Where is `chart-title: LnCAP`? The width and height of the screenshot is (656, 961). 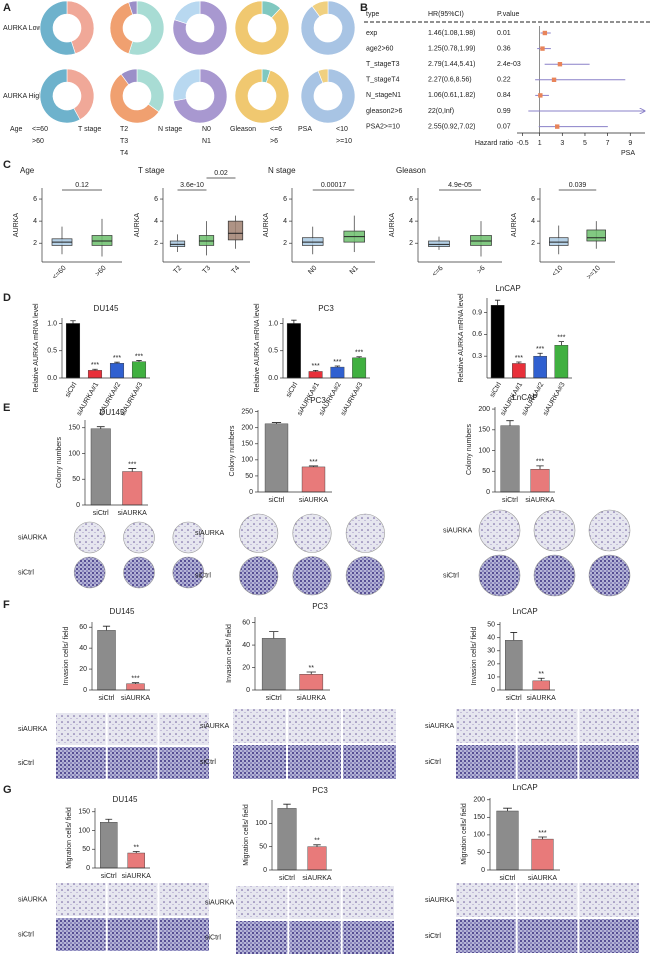
chart-title: LnCAP is located at coordinates (524, 787).